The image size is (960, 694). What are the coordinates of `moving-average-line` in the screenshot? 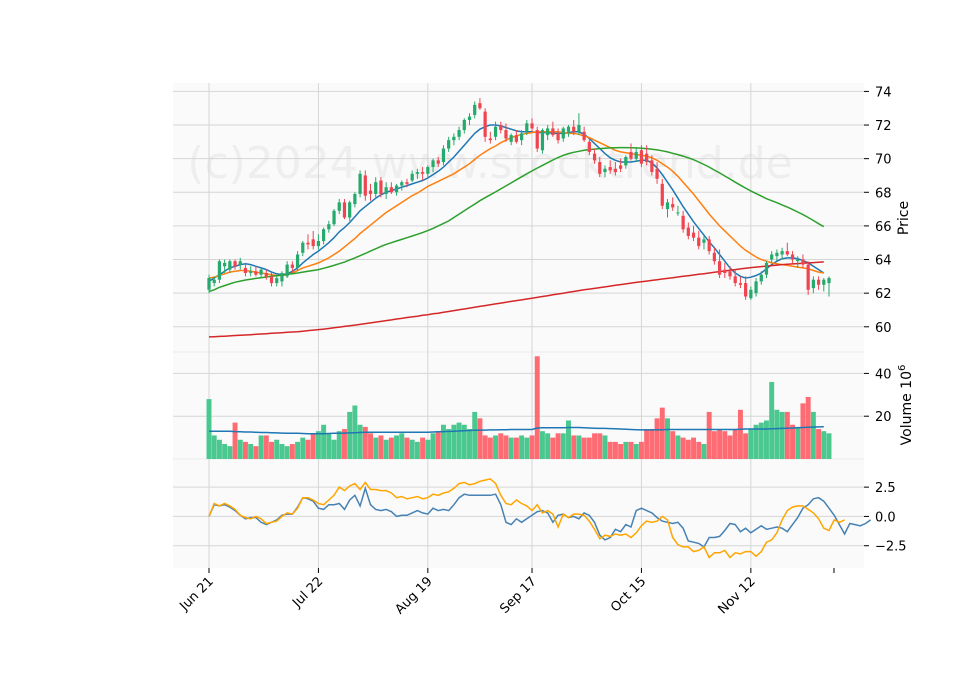 It's located at (516, 219).